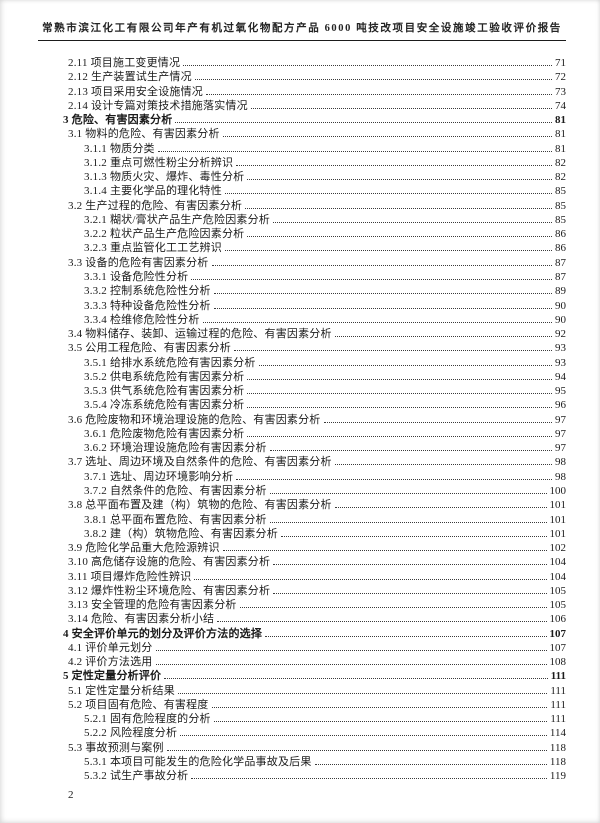 This screenshot has width=600, height=823. Describe the element at coordinates (560, 391) in the screenshot. I see `toc-entry-page: 95` at that location.